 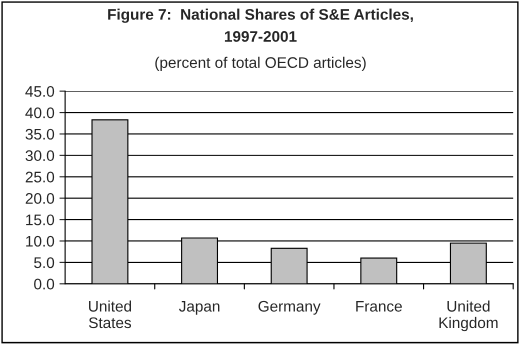 I want to click on y-tick-label: 10.0, so click(x=40, y=241).